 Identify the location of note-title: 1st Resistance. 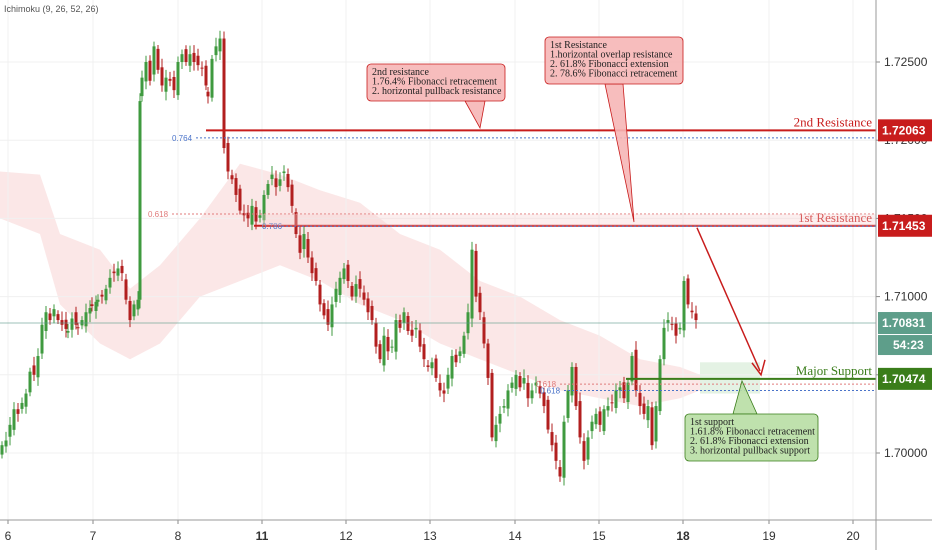
(578, 45).